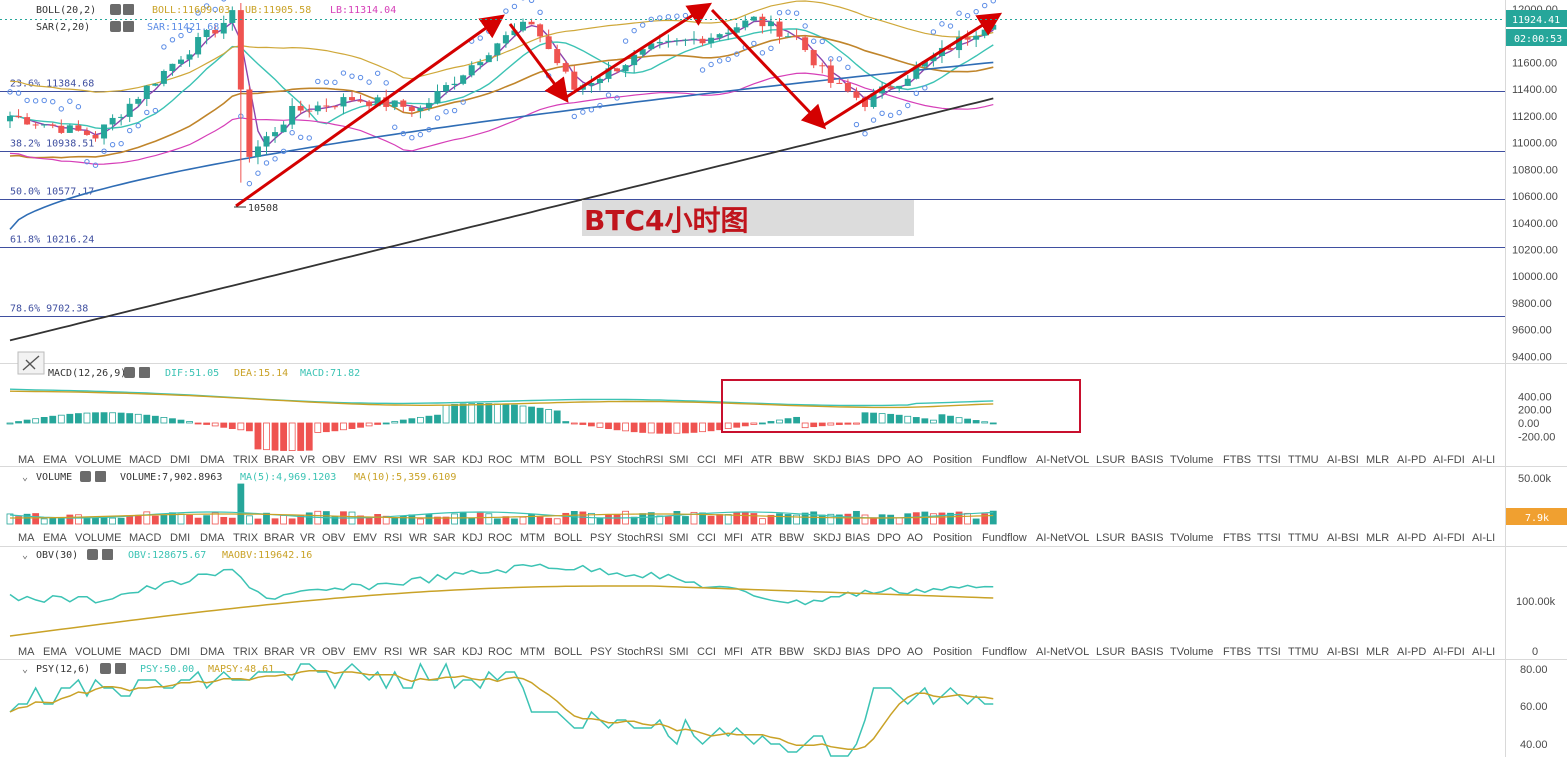 The width and height of the screenshot is (1567, 757). Describe the element at coordinates (500, 652) in the screenshot. I see `indicator-tab: ROC` at that location.